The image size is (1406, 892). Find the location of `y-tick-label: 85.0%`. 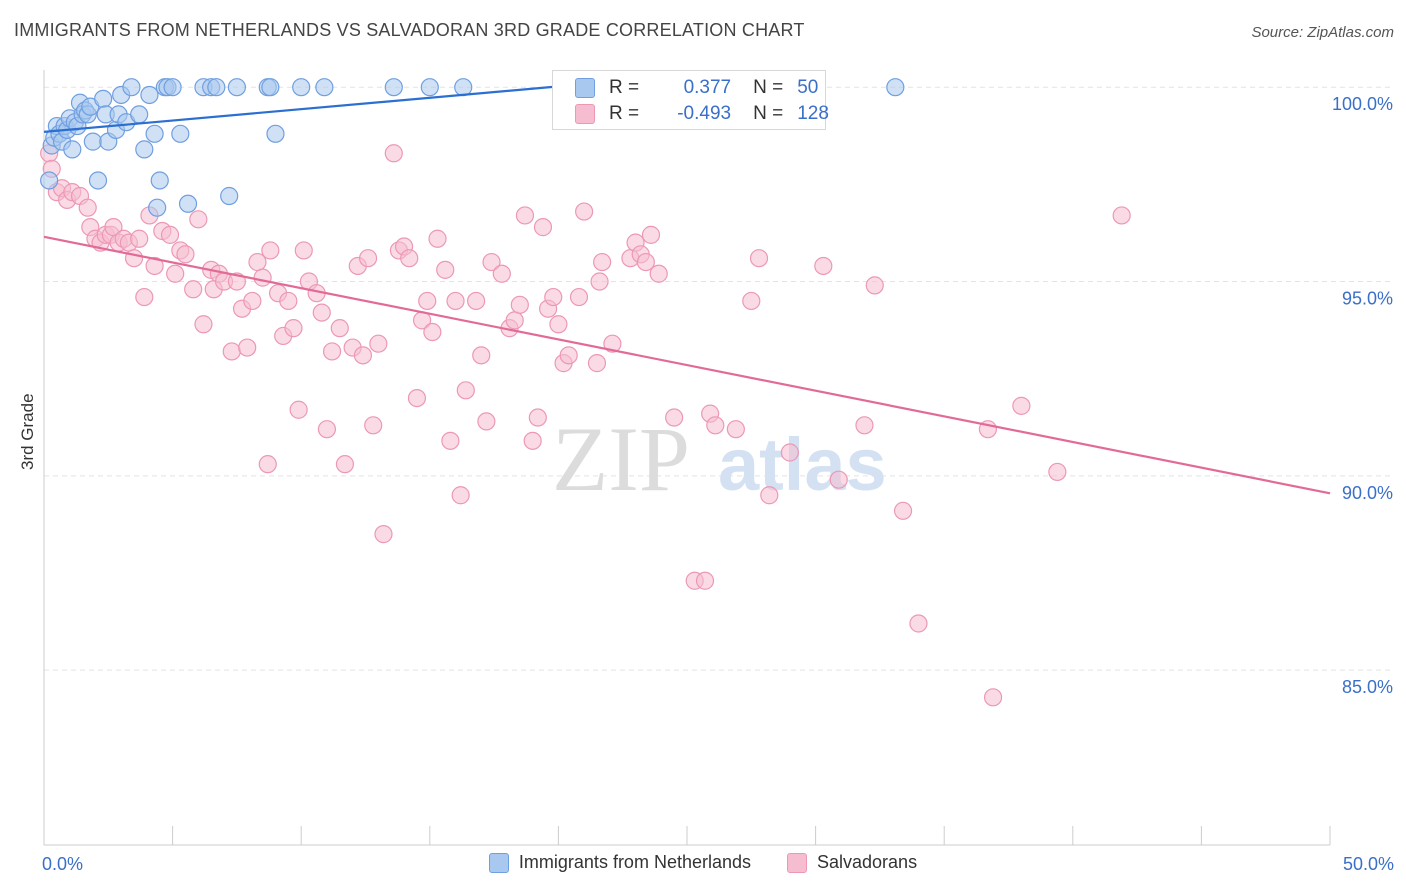

y-tick-label: 85.0% is located at coordinates (1367, 687).